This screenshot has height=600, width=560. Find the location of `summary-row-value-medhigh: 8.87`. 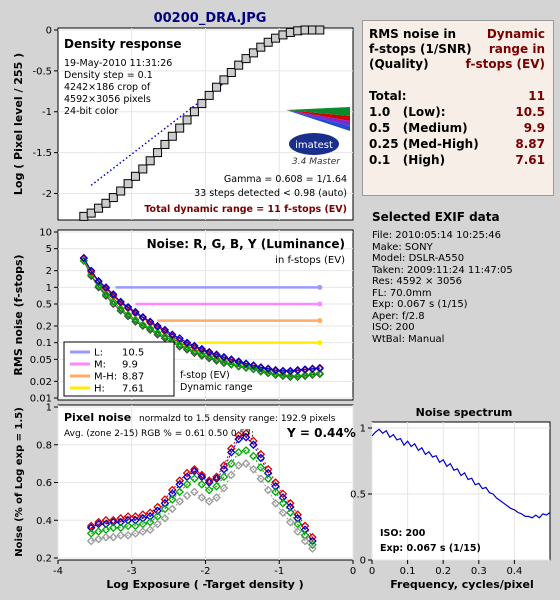

summary-row-value-medhigh: 8.87 is located at coordinates (530, 144).